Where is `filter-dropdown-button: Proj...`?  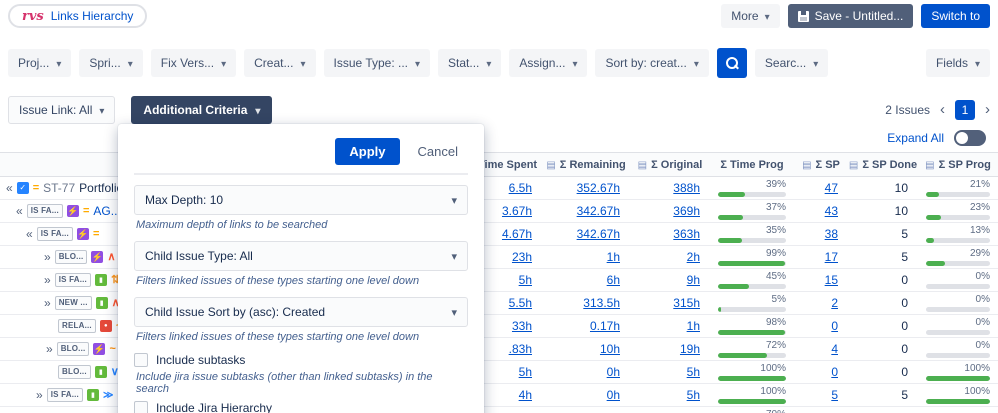
filter-dropdown-button: Proj... is located at coordinates (40, 63).